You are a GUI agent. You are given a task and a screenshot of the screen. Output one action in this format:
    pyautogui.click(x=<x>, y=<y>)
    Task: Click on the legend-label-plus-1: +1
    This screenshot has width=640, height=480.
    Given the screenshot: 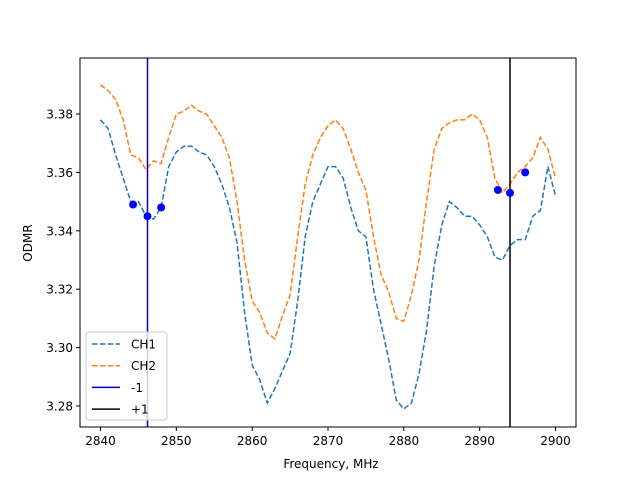 What is the action you would take?
    pyautogui.click(x=140, y=410)
    